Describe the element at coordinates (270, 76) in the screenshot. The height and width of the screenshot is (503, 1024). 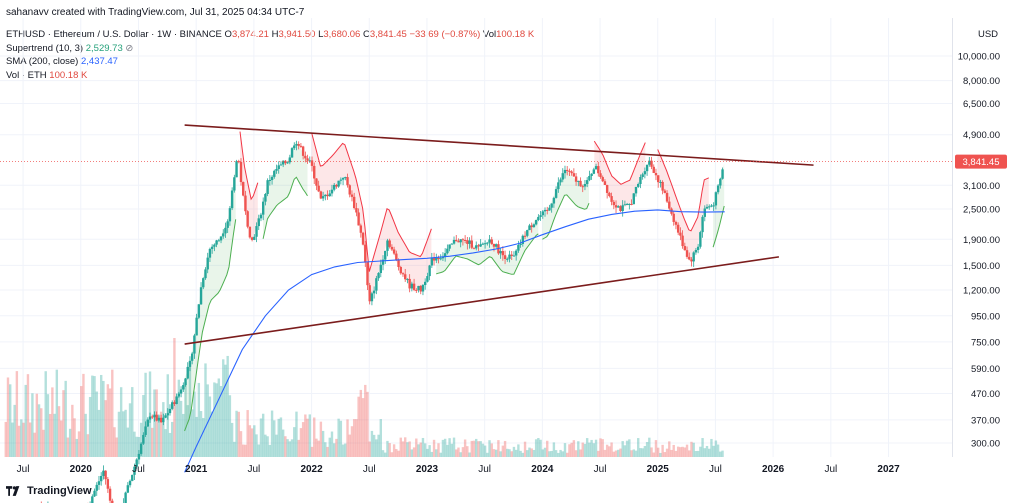
I see `legend-volume-row: Vol · ETH 100.18 K` at that location.